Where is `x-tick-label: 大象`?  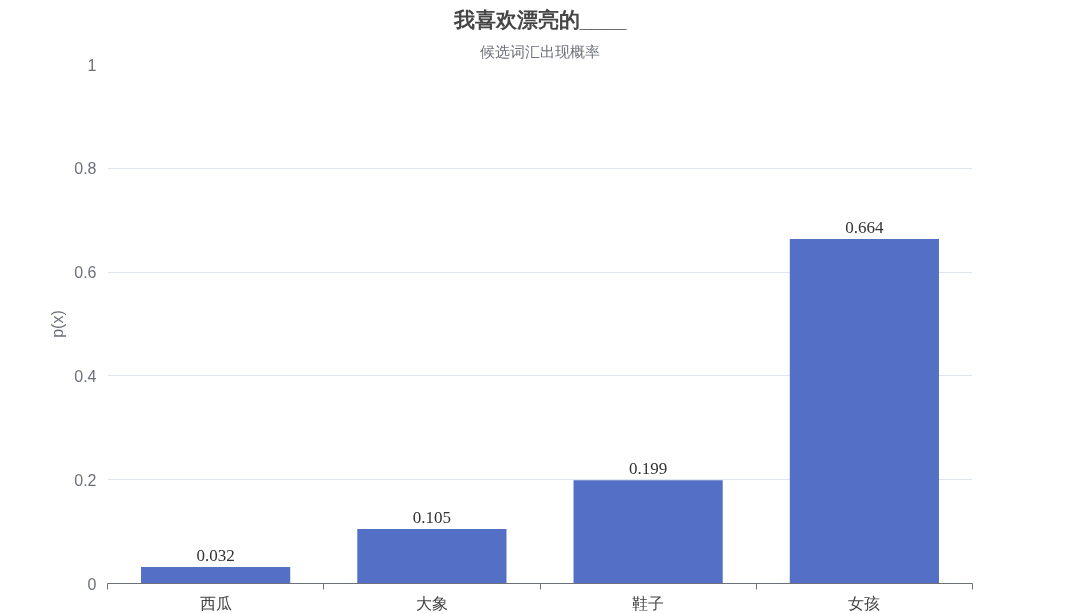 x-tick-label: 大象 is located at coordinates (431, 603).